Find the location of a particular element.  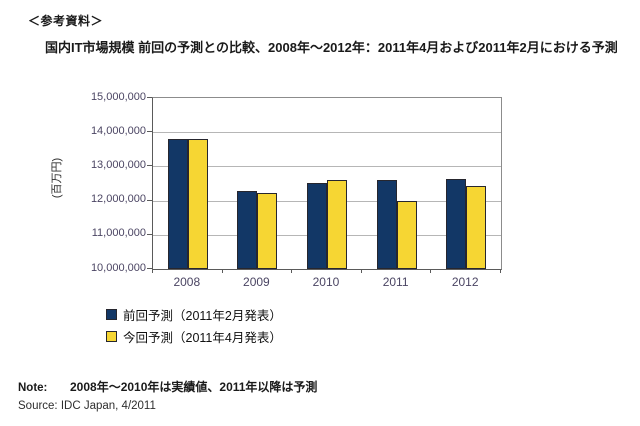

legend-item: 今回予測（2011年4月発表） is located at coordinates (194, 336).